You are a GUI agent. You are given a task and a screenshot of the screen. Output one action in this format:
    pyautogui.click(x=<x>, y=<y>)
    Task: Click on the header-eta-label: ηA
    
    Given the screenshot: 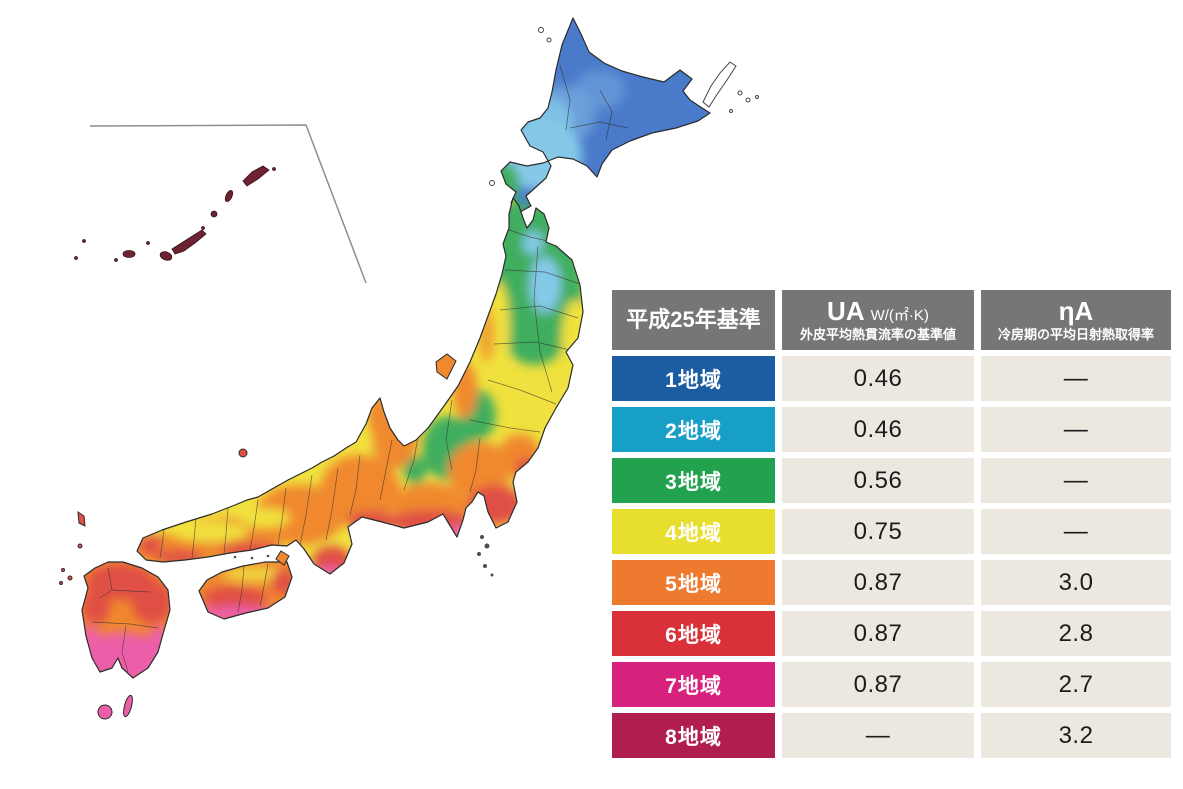 What is the action you would take?
    pyautogui.click(x=1076, y=310)
    